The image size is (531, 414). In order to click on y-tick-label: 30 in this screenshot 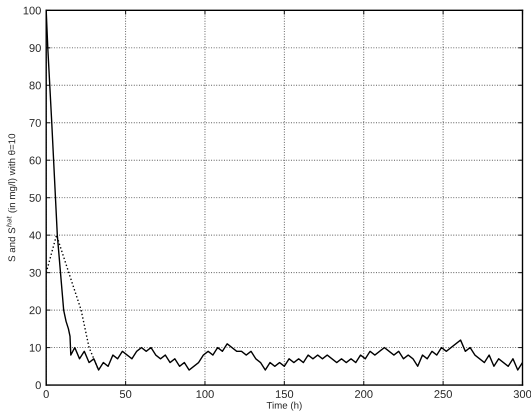, I will do `click(35, 272)`.